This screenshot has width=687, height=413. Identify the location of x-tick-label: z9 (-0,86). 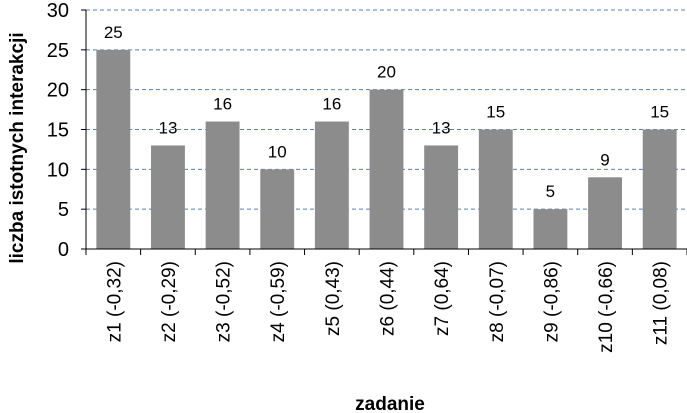
(551, 301).